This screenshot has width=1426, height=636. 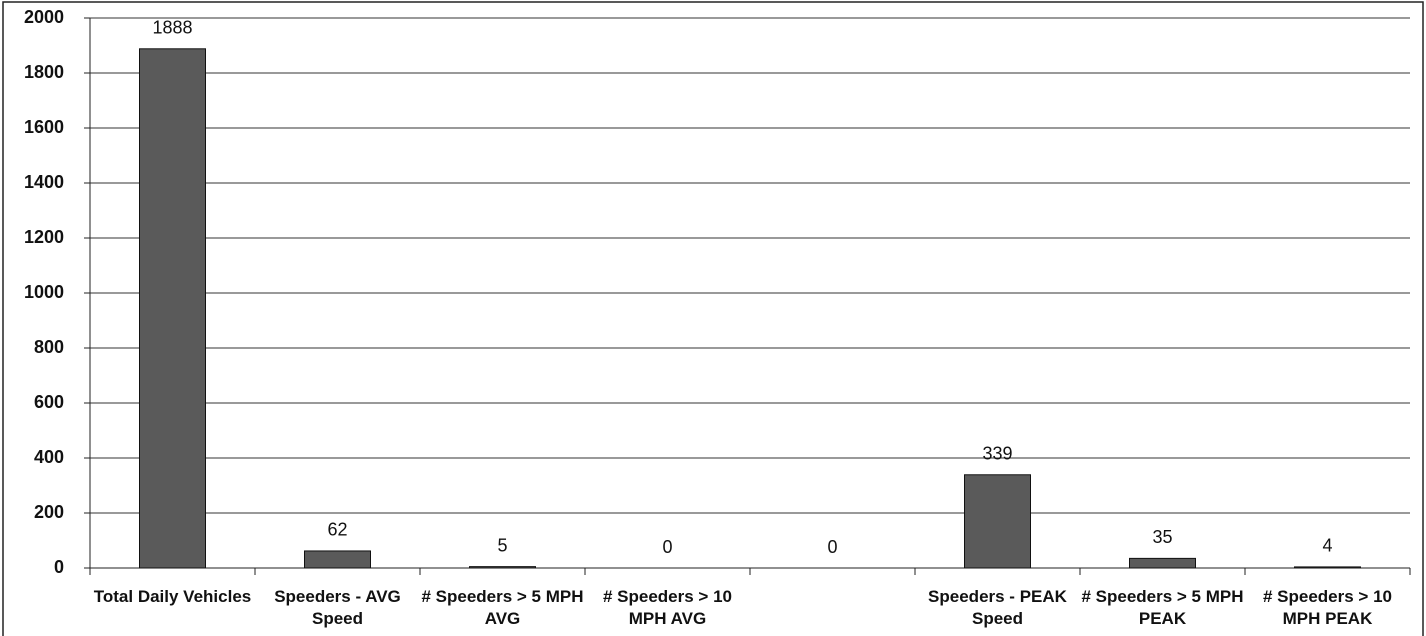 I want to click on y-tick-label: 2000, so click(x=44, y=17).